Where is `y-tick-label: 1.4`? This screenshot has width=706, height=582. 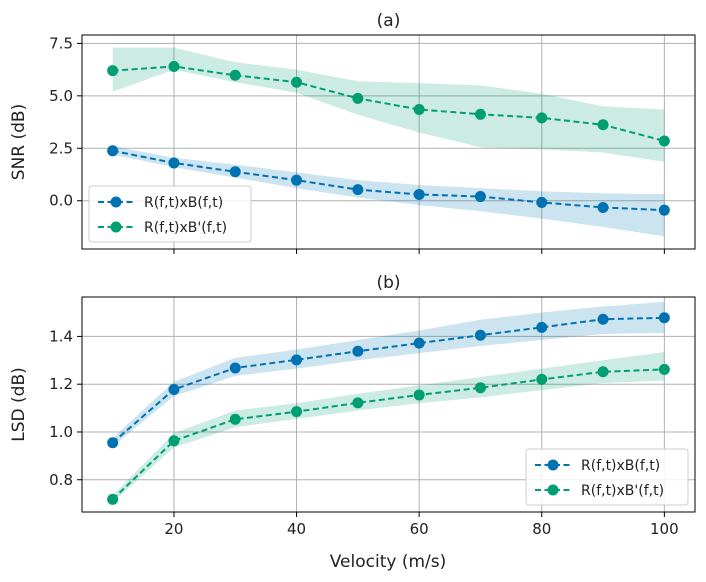 y-tick-label: 1.4 is located at coordinates (61, 336).